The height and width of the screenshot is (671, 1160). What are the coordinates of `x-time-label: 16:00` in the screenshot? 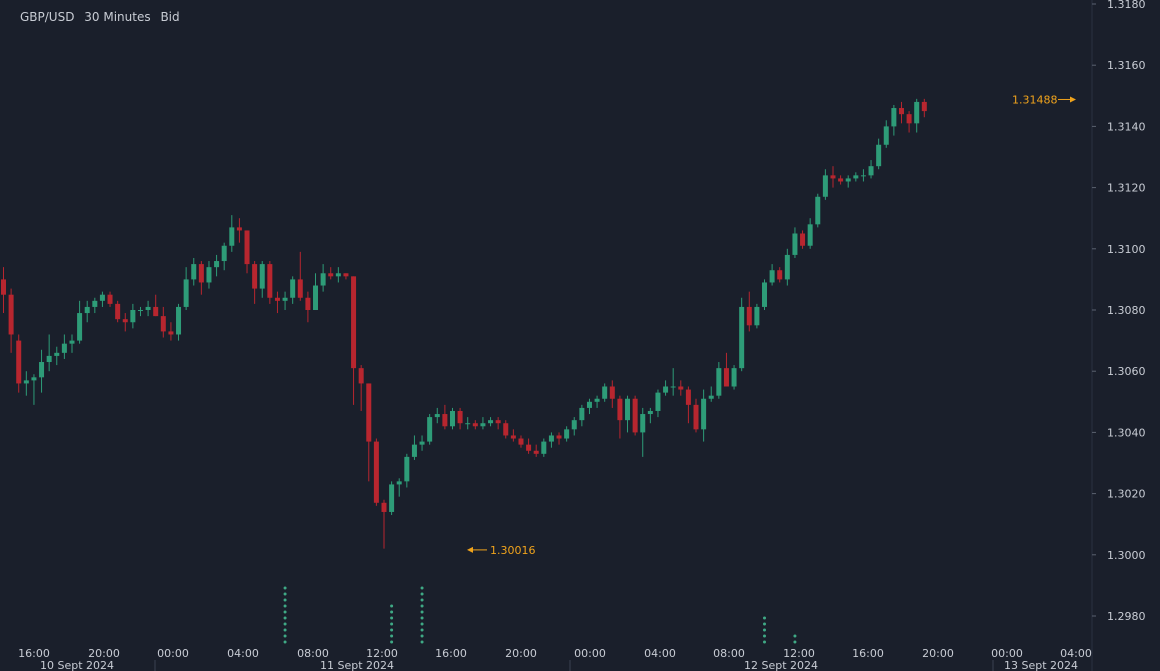 It's located at (451, 653).